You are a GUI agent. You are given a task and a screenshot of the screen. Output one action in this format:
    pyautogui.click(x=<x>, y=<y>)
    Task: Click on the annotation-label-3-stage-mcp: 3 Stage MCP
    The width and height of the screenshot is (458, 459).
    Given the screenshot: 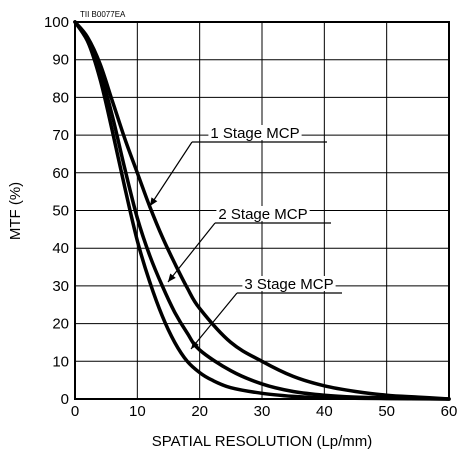 What is the action you would take?
    pyautogui.click(x=288, y=284)
    